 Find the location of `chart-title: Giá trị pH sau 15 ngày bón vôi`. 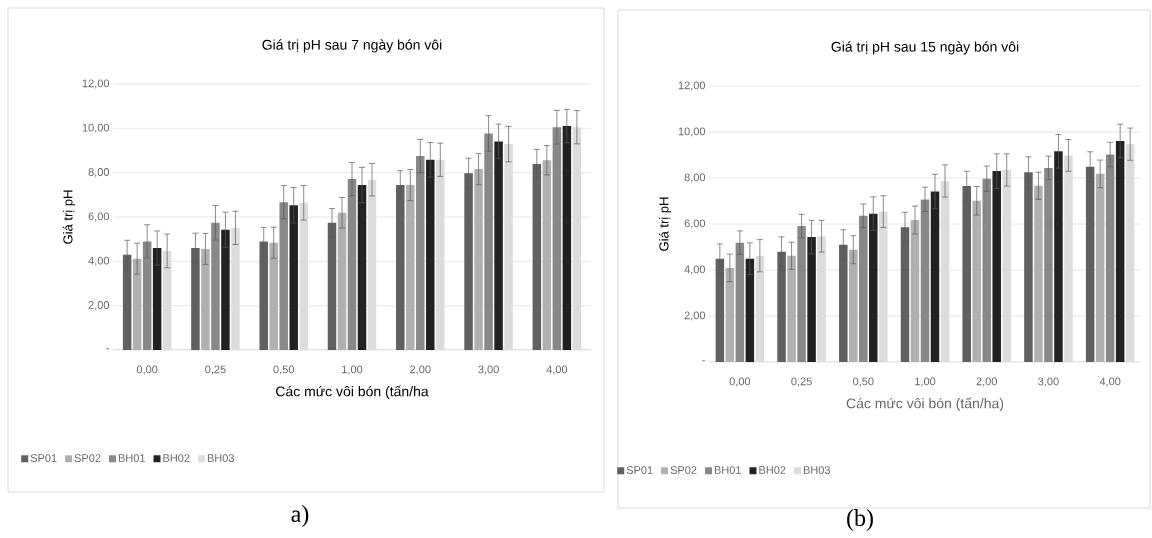

chart-title: Giá trị pH sau 15 ngày bón vôi is located at coordinates (925, 48).